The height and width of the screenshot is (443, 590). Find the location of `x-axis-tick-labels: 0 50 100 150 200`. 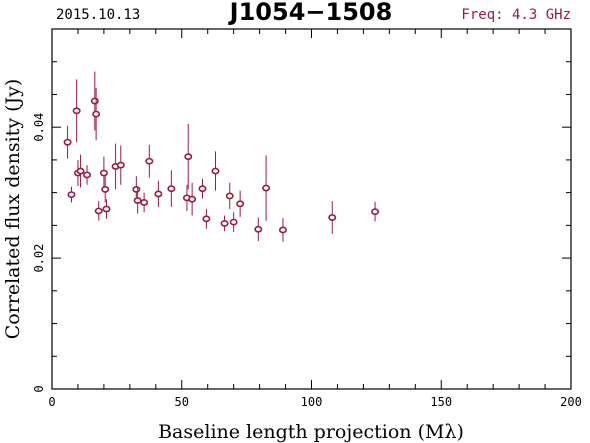

x-axis-tick-labels: 0 50 100 150 200 is located at coordinates (314, 402).